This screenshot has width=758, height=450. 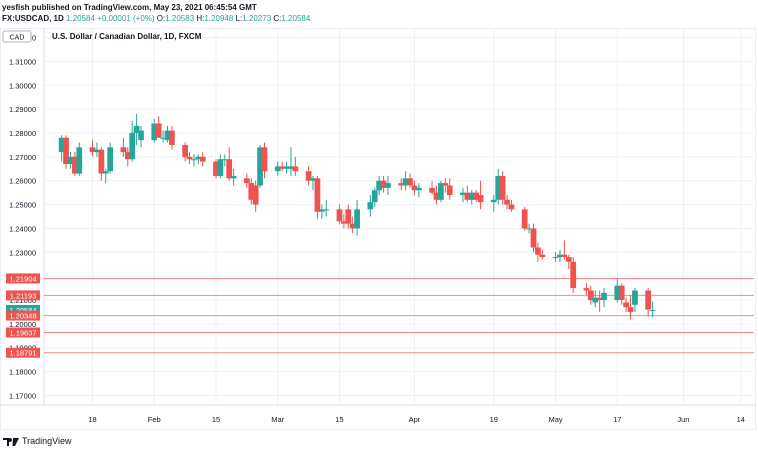 I want to click on close-label: C:, so click(x=277, y=18).